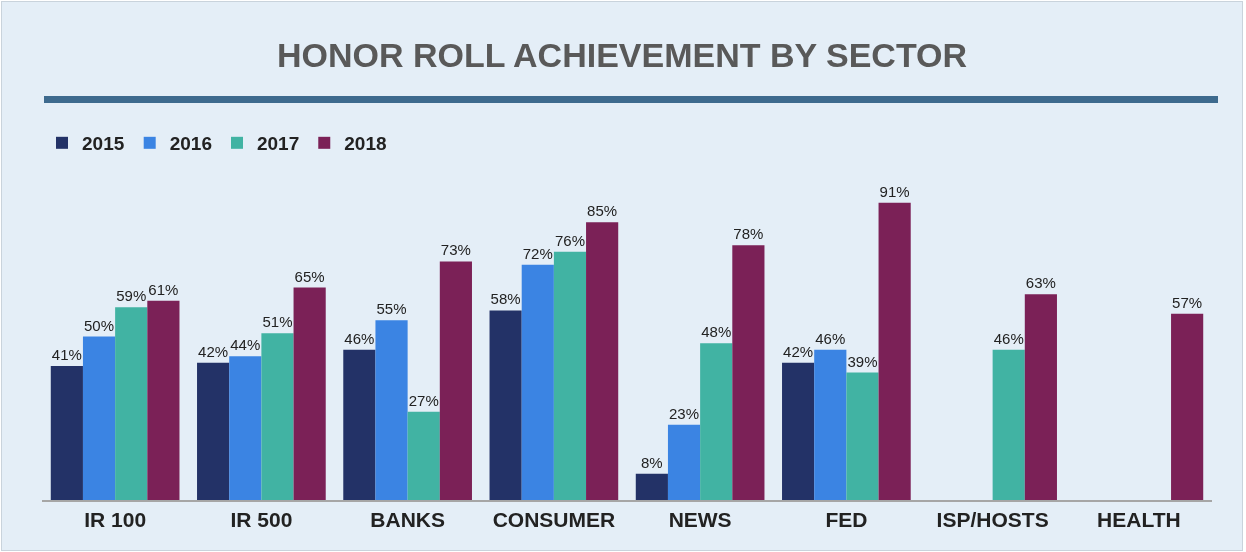  I want to click on chart-title: HONOR ROLL ACHIEVEMENT BY SECTOR, so click(622, 55).